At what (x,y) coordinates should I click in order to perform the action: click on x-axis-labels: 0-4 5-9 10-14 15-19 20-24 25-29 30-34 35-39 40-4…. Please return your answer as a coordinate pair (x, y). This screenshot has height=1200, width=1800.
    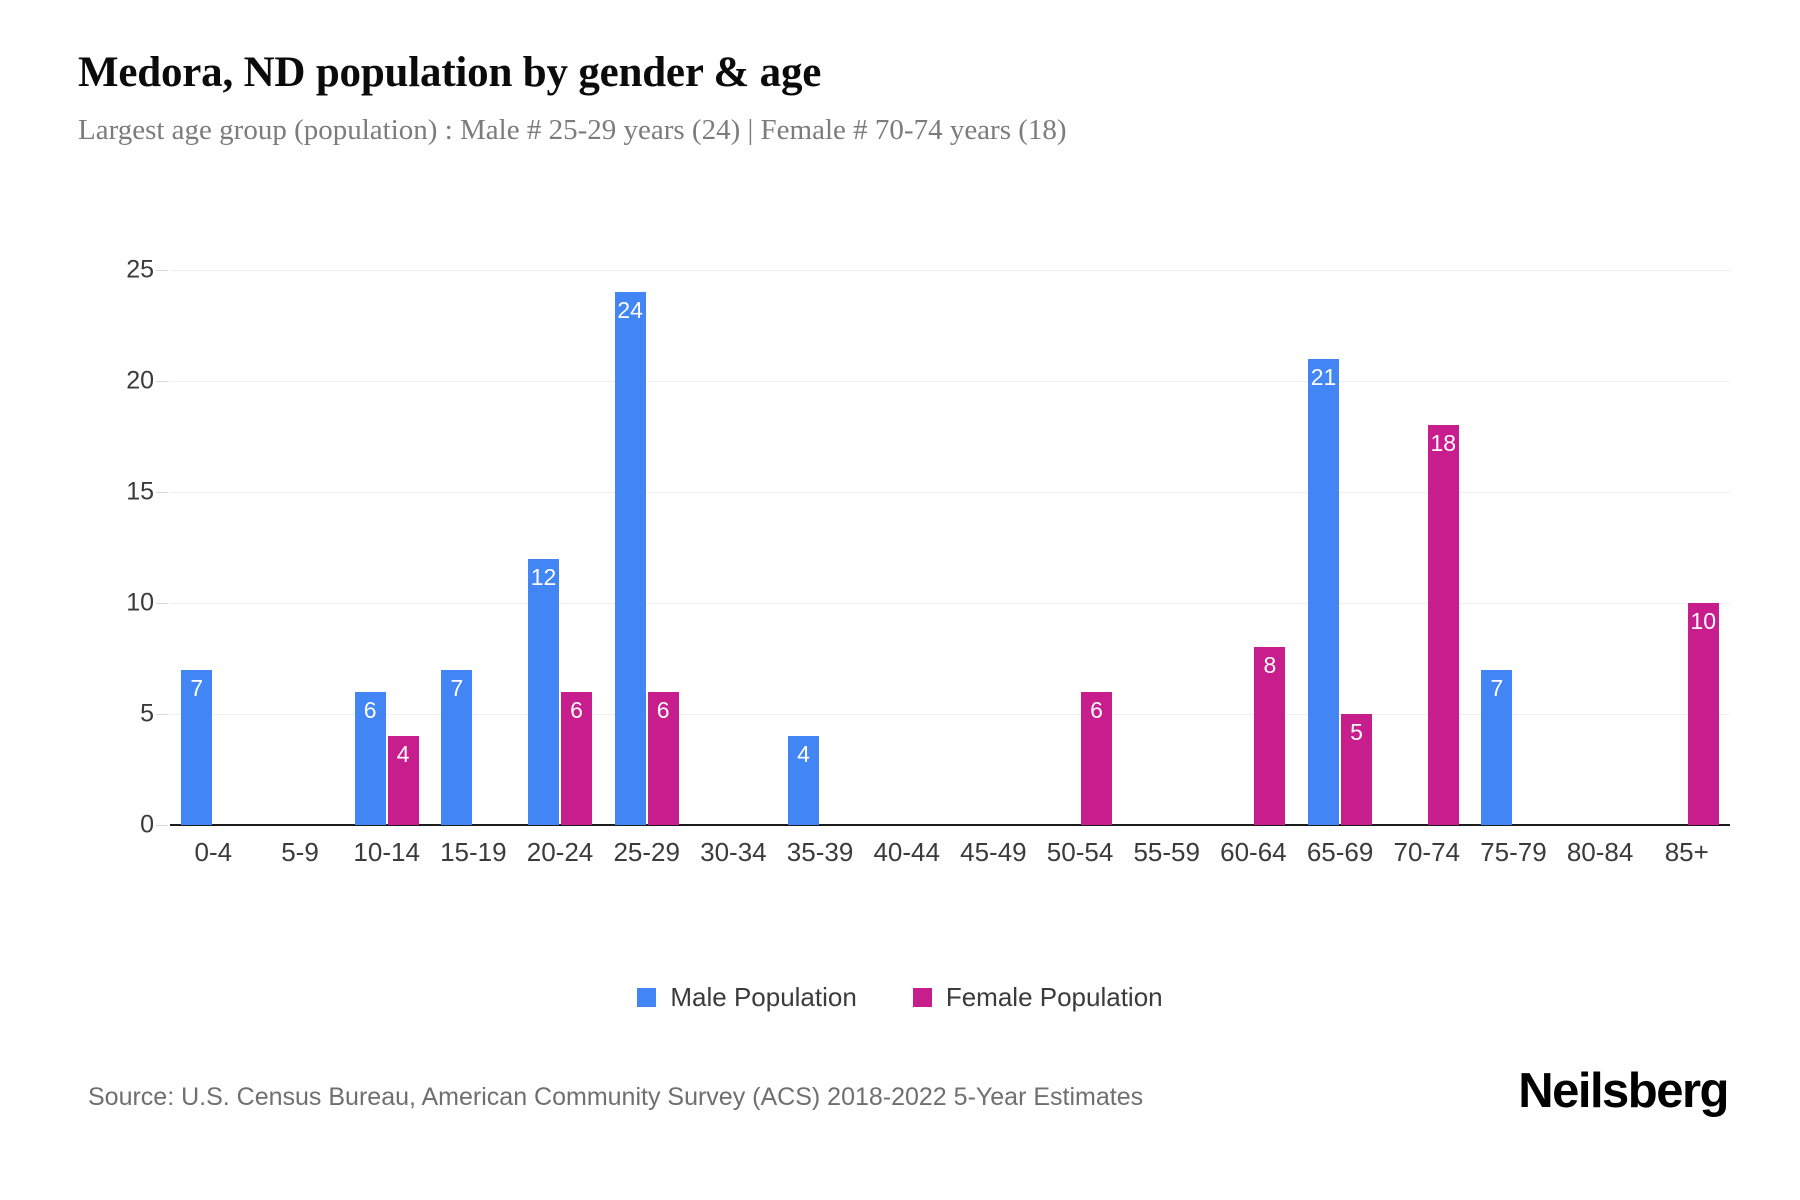
    Looking at the image, I should click on (950, 852).